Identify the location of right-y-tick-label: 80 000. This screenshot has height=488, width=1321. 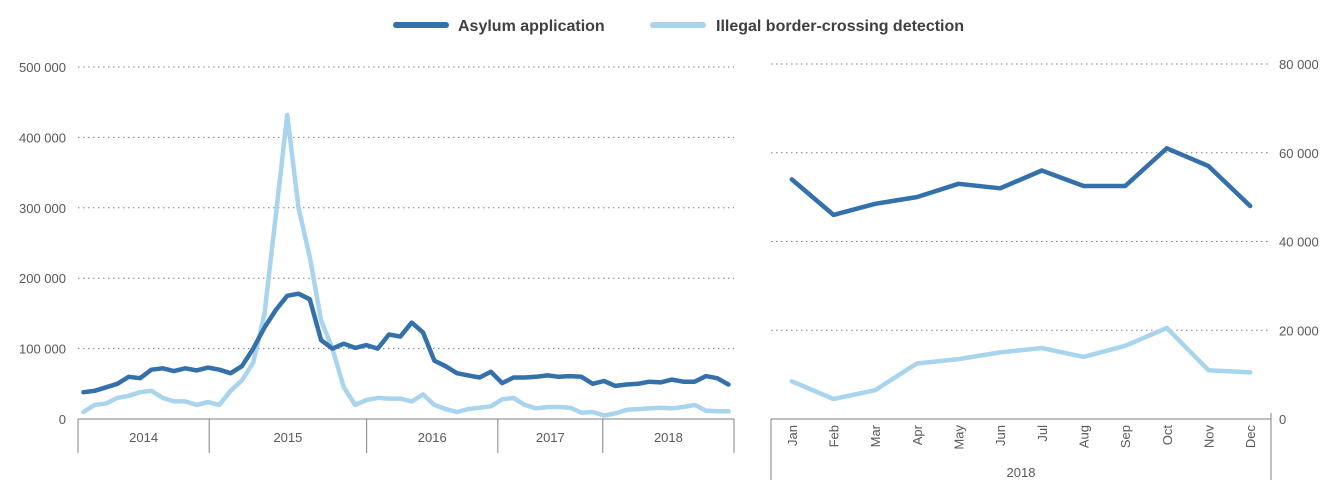
(1299, 64).